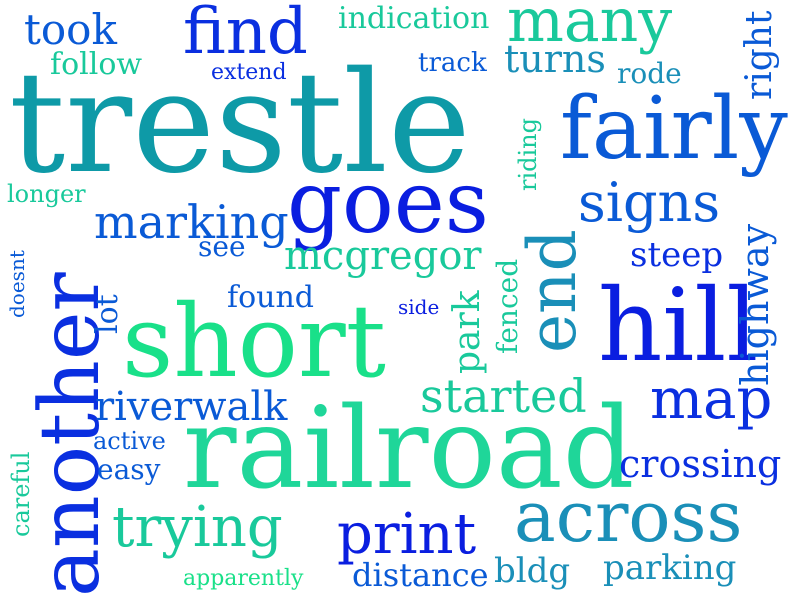  What do you see at coordinates (649, 73) in the screenshot?
I see `word-rode: rode` at bounding box center [649, 73].